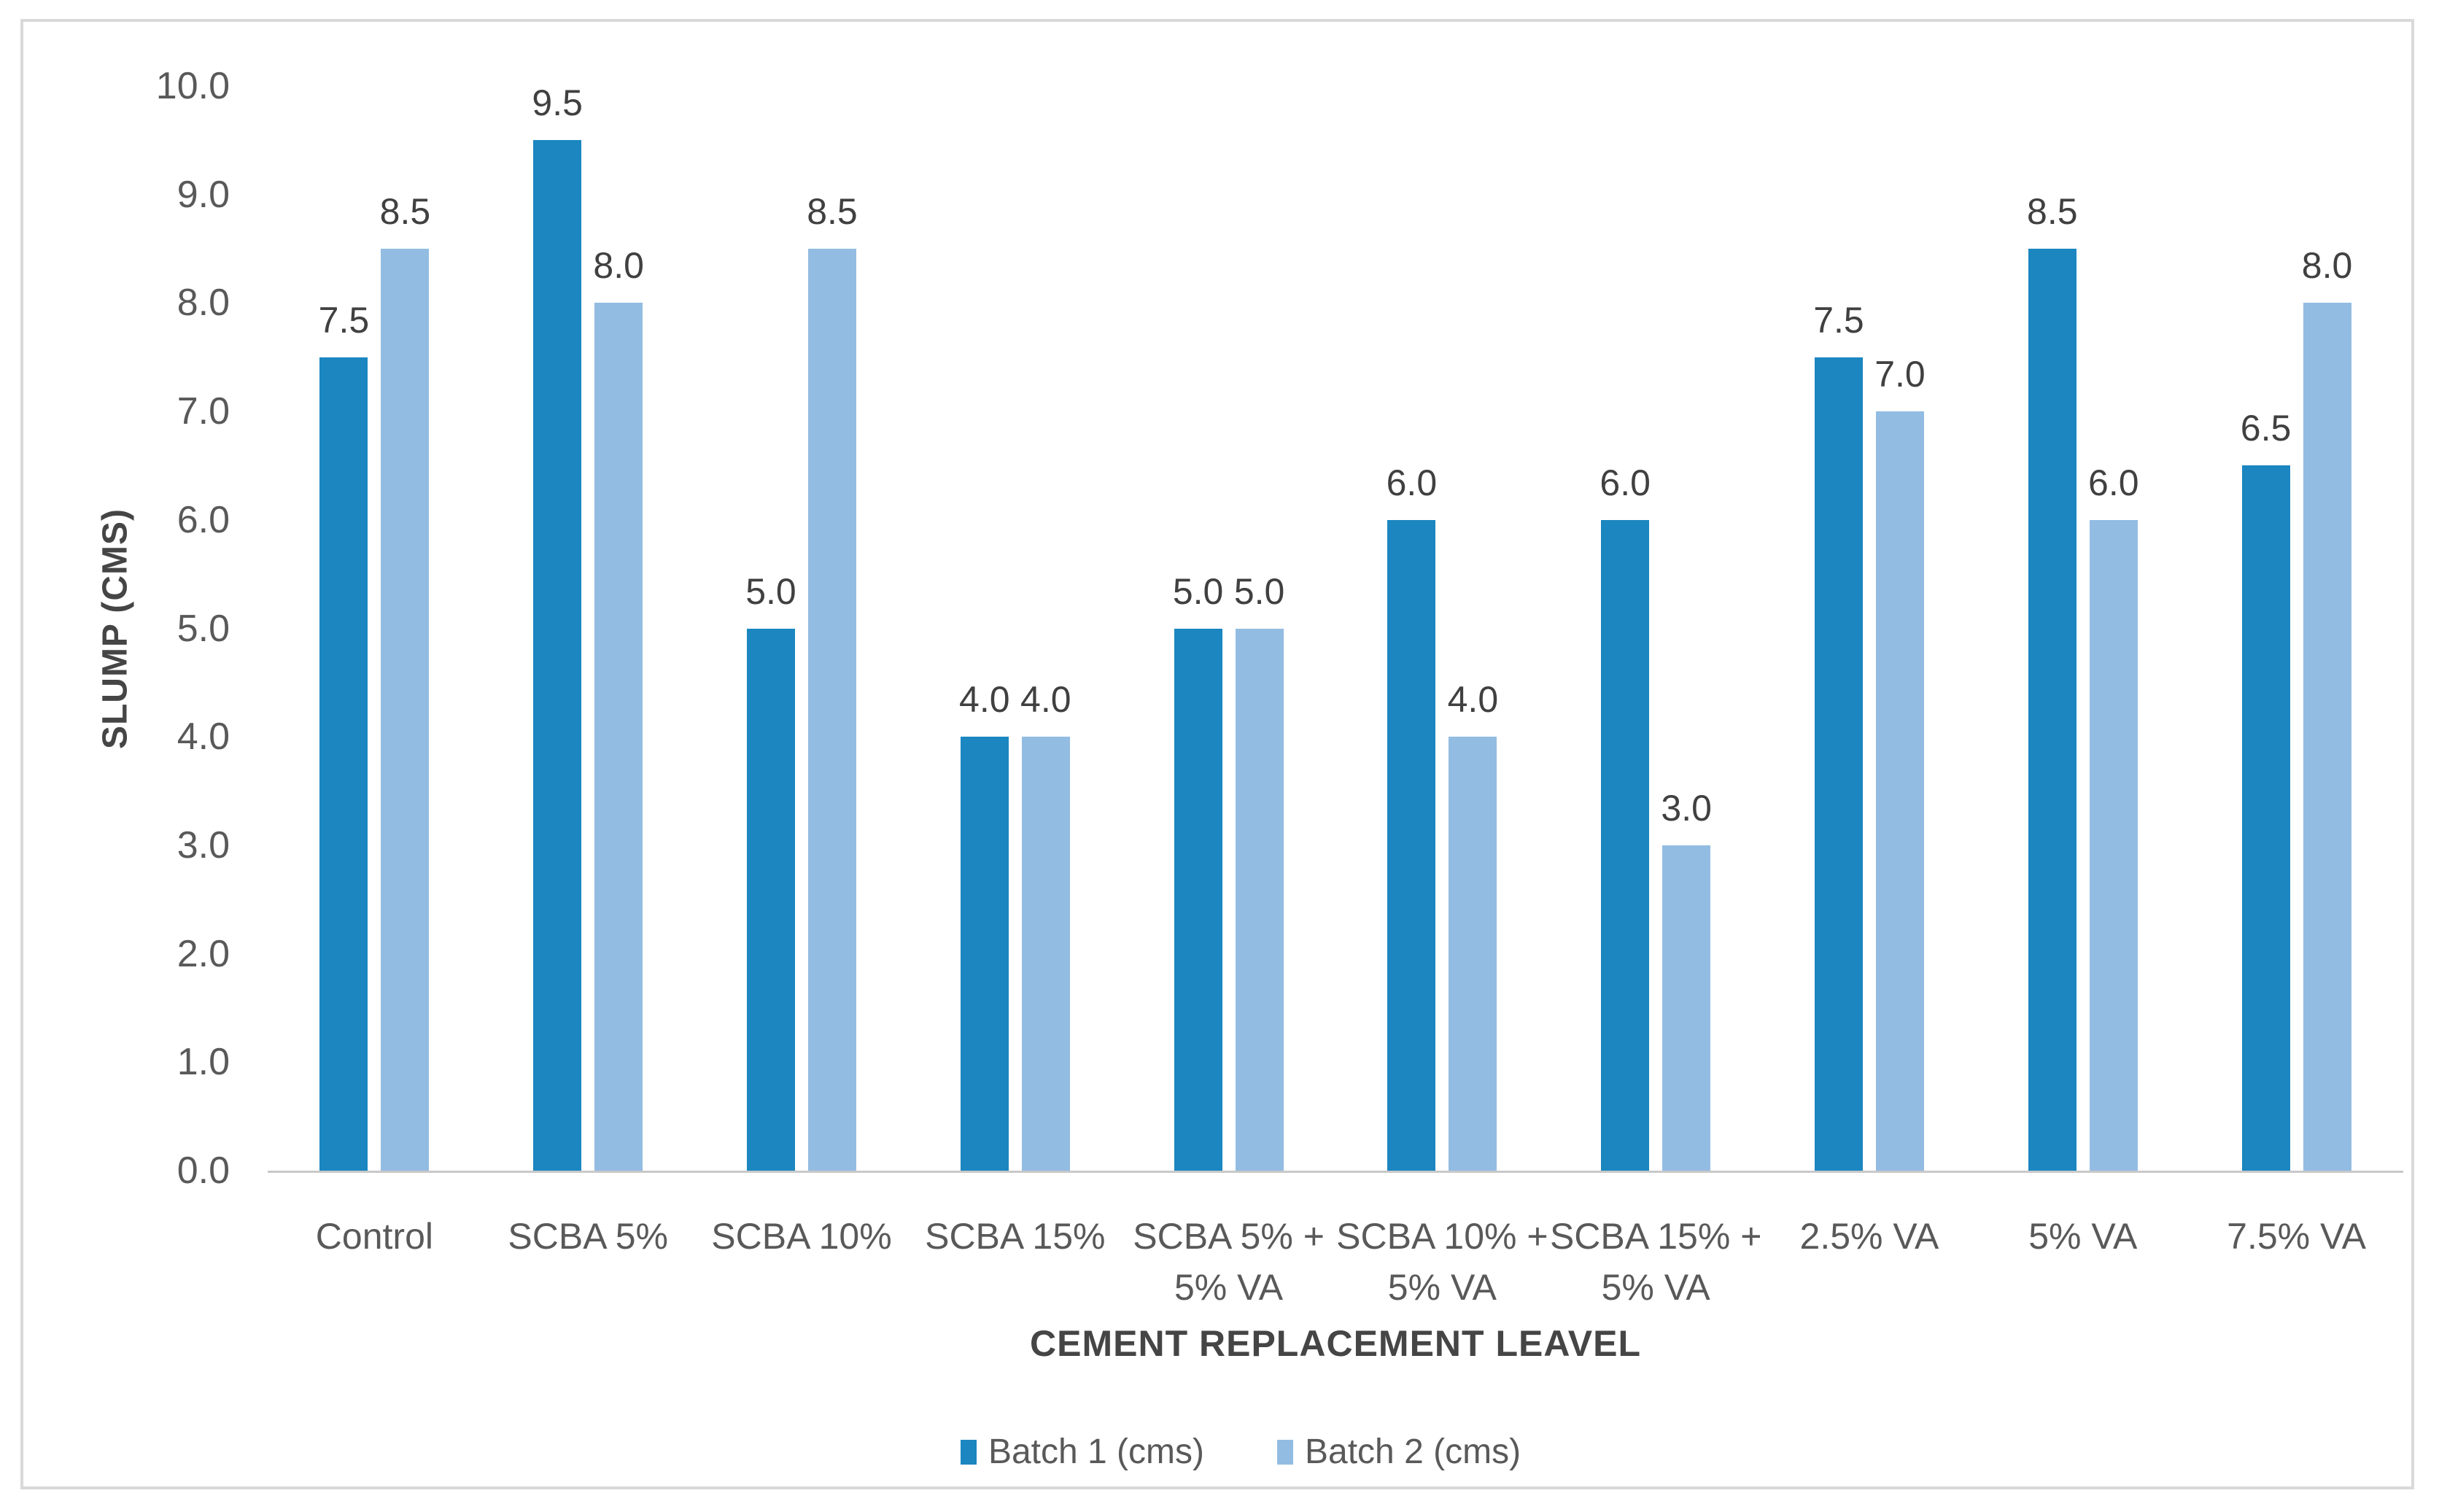 The image size is (2439, 1512). What do you see at coordinates (1015, 1236) in the screenshot?
I see `category-label: SCBA 15%` at bounding box center [1015, 1236].